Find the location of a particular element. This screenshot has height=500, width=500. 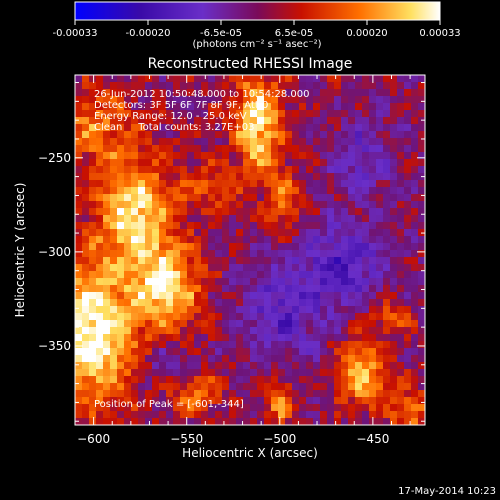

info-energy-range: Energy Range: 12.0 - 25.0 keV is located at coordinates (170, 116).